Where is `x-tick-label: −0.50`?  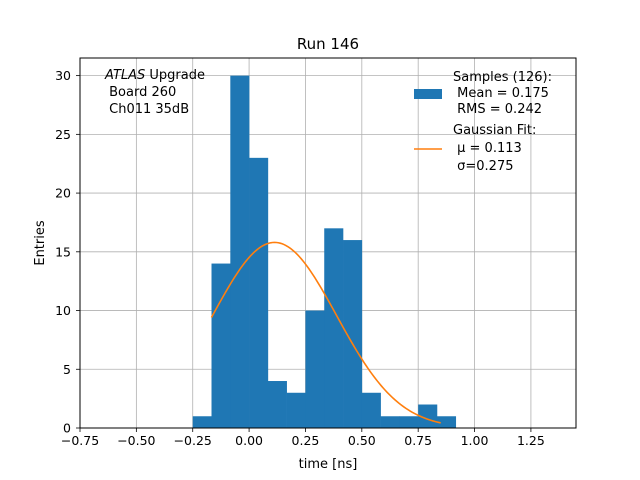
x-tick-label: −0.50 is located at coordinates (136, 440).